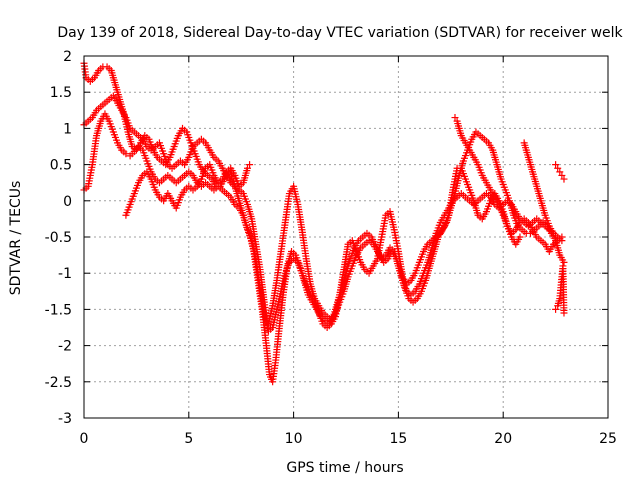 The width and height of the screenshot is (640, 480). I want to click on y-tick-label: -1, so click(65, 274).